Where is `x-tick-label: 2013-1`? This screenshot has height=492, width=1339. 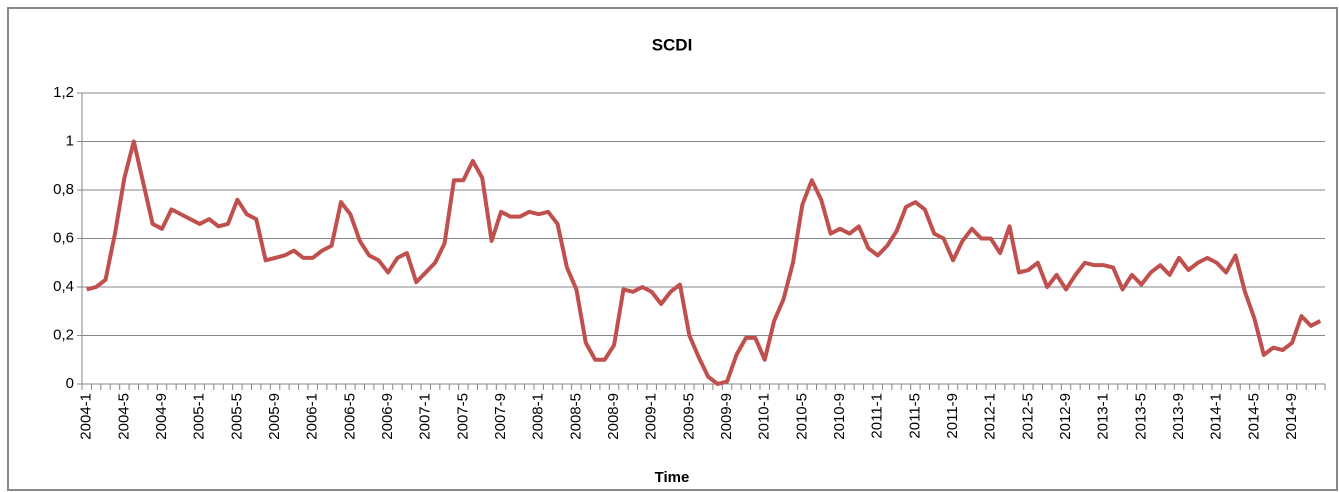
x-tick-label: 2013-1 is located at coordinates (1103, 416).